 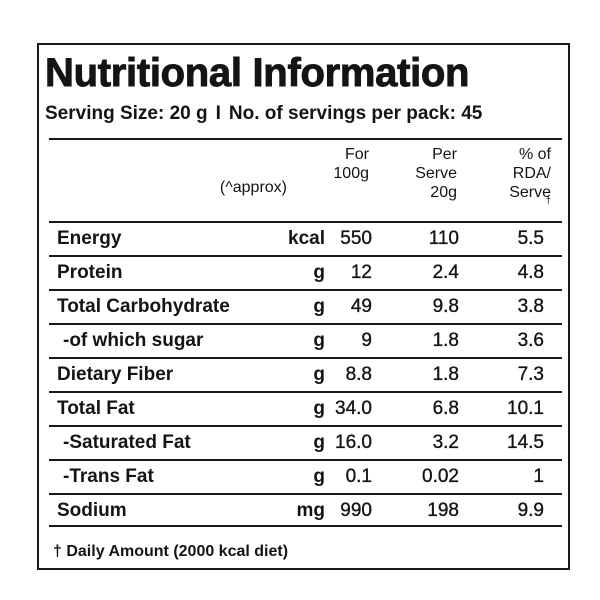 What do you see at coordinates (96, 408) in the screenshot?
I see `nutrient-name: Total Fat` at bounding box center [96, 408].